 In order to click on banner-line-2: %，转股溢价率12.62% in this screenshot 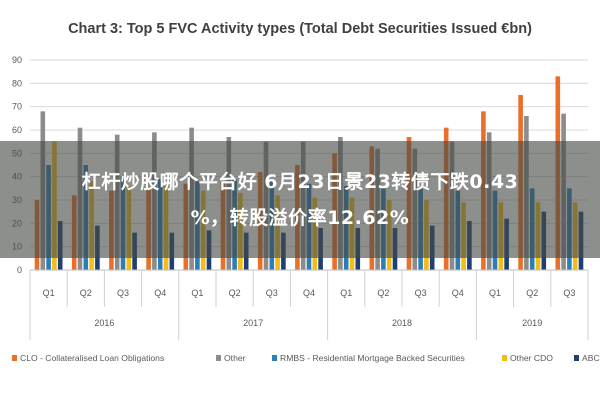, I will do `click(300, 217)`.